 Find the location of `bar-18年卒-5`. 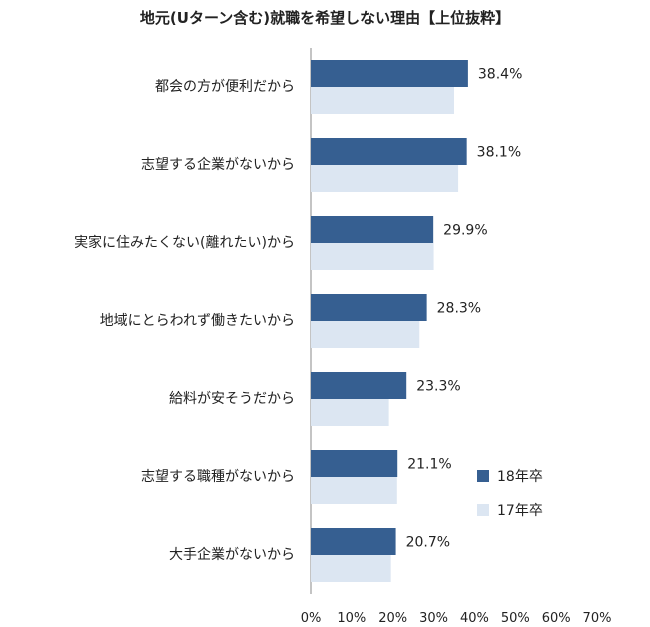

bar-18年卒-5 is located at coordinates (354, 463).